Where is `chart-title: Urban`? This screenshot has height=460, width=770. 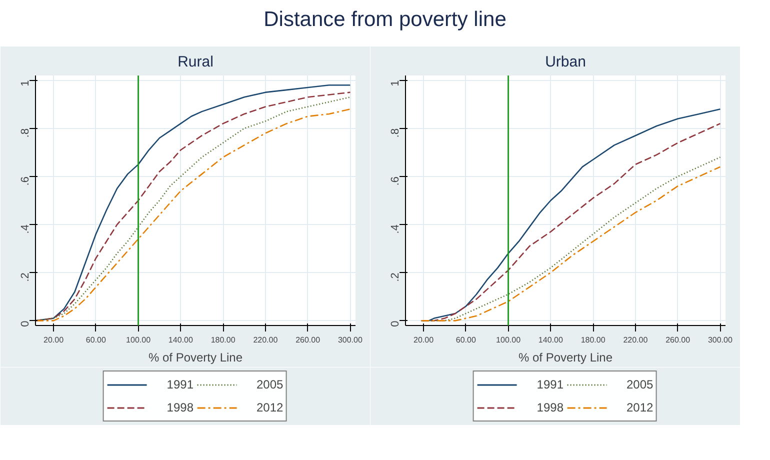 chart-title: Urban is located at coordinates (565, 62).